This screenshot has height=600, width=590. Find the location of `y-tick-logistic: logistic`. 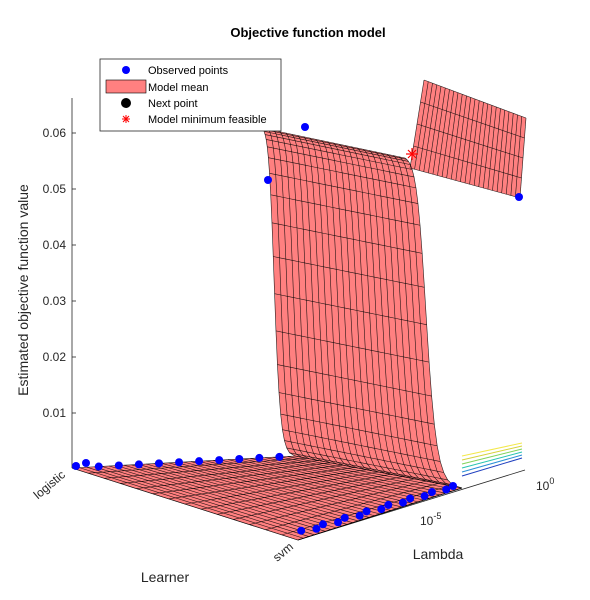

y-tick-logistic: logistic is located at coordinates (49, 485).